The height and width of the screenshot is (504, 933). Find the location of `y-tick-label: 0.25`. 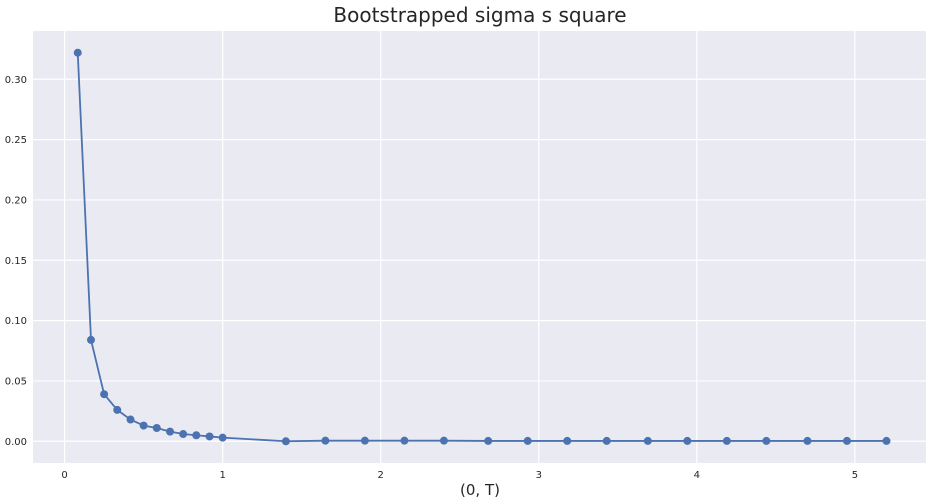

y-tick-label: 0.25 is located at coordinates (16, 140).